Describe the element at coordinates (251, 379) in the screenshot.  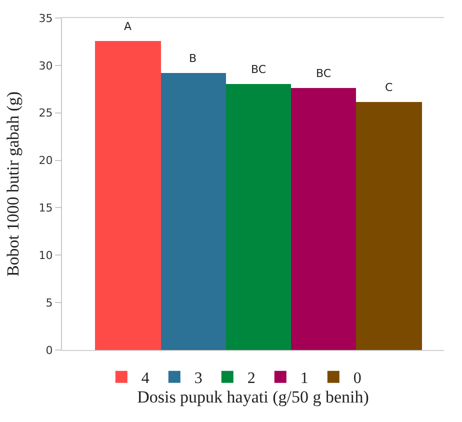
I see `legend-label: 2` at that location.